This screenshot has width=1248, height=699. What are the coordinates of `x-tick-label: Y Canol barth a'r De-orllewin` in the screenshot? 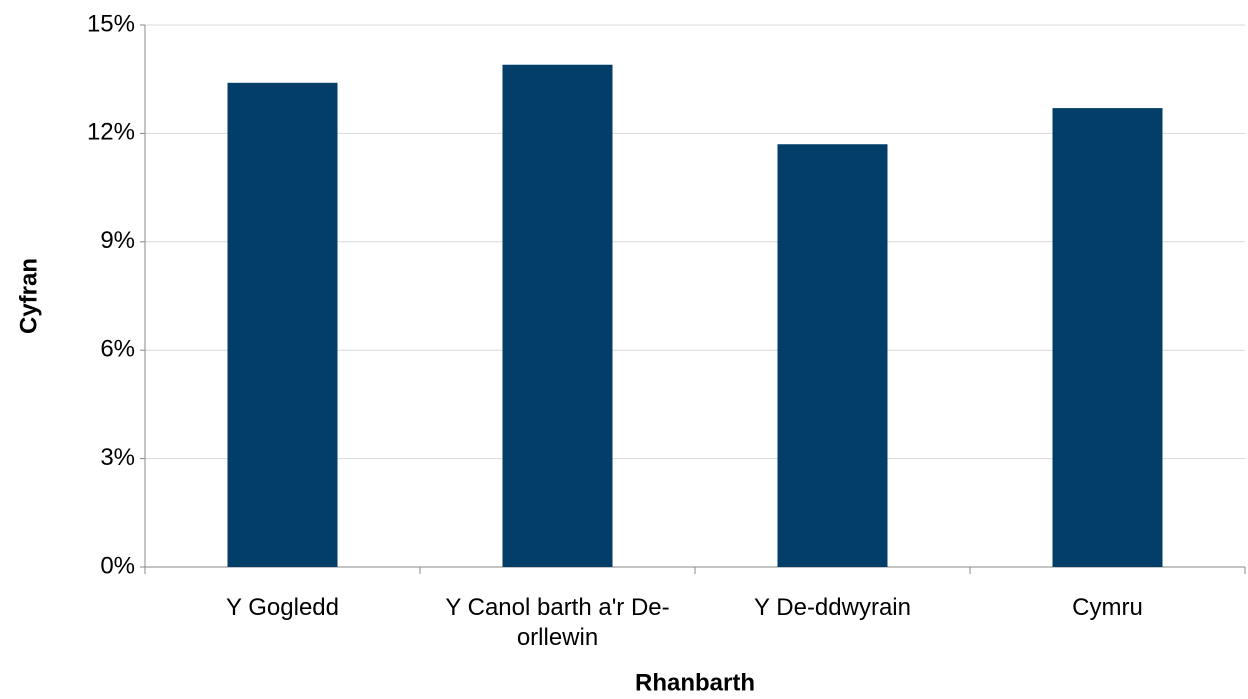 It's located at (557, 622).